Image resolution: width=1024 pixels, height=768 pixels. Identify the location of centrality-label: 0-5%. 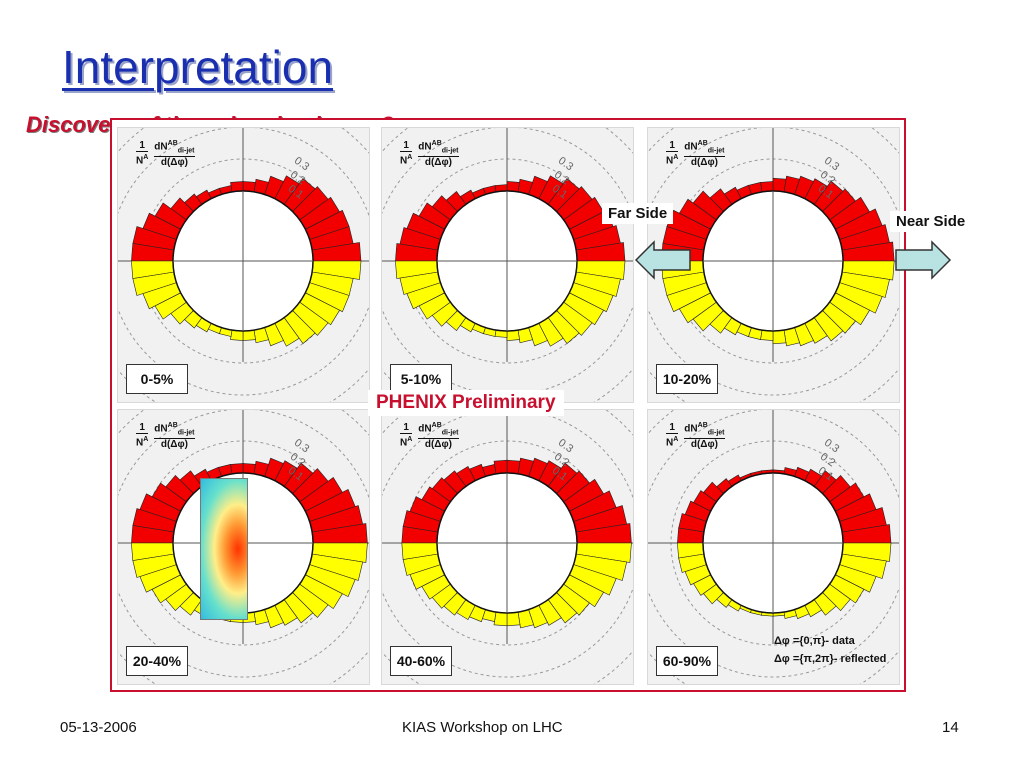
(157, 379).